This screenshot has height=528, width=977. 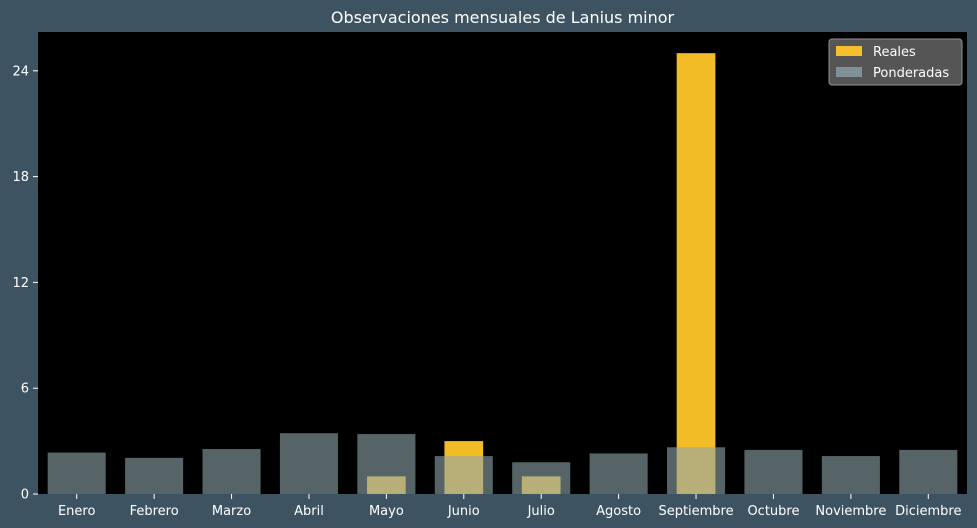 What do you see at coordinates (850, 511) in the screenshot?
I see `x-tick-label: Noviembre` at bounding box center [850, 511].